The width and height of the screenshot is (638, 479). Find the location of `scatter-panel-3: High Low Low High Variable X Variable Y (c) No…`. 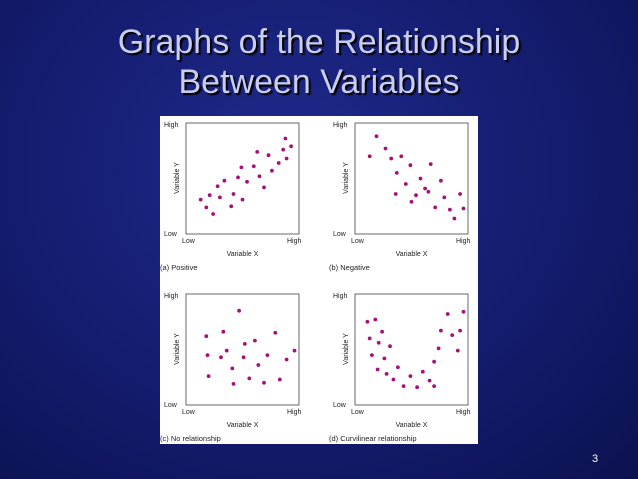

scatter-panel-3: High Low Low High Variable X Variable Y (c) No… is located at coordinates (231, 368).